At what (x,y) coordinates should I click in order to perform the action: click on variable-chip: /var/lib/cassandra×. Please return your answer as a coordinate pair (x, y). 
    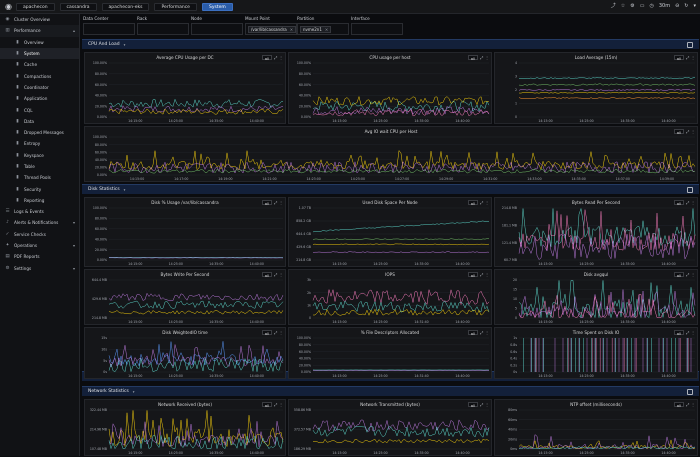
    Looking at the image, I should click on (272, 29).